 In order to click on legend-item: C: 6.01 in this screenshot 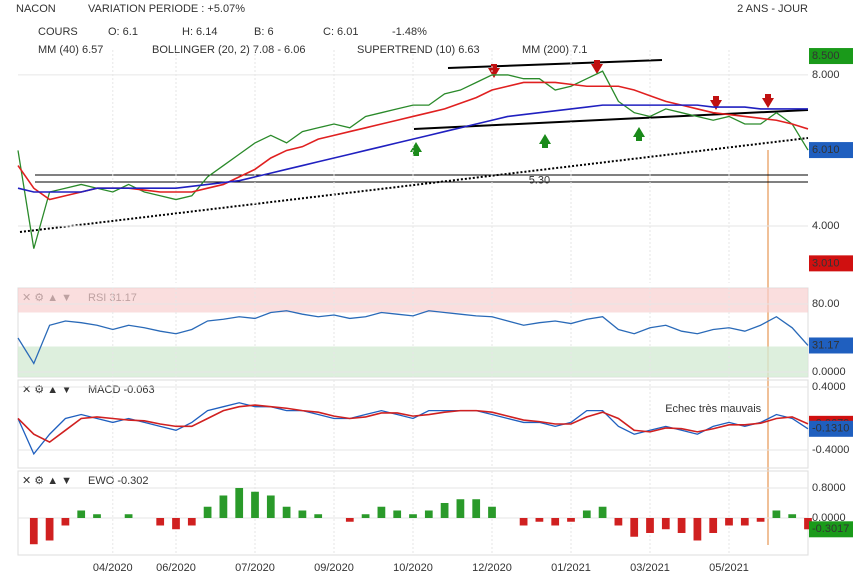, I will do `click(340, 32)`.